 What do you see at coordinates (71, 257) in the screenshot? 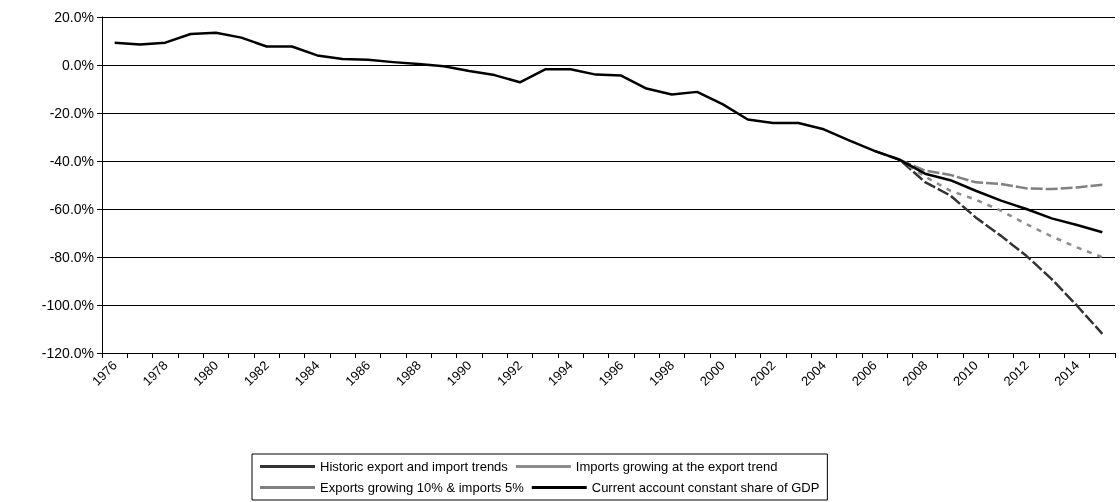
I see `y-tick-label: -80.0%` at bounding box center [71, 257].